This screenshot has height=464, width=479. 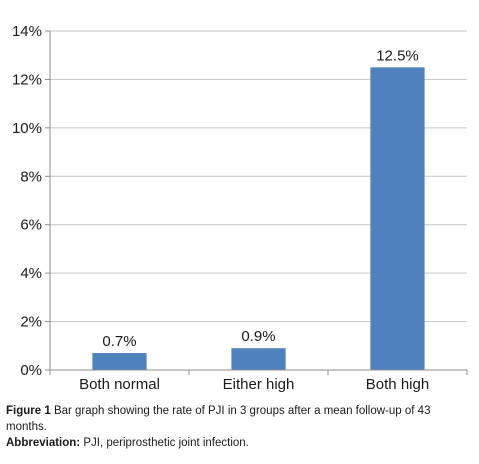 What do you see at coordinates (259, 384) in the screenshot?
I see `category-label: Either high` at bounding box center [259, 384].